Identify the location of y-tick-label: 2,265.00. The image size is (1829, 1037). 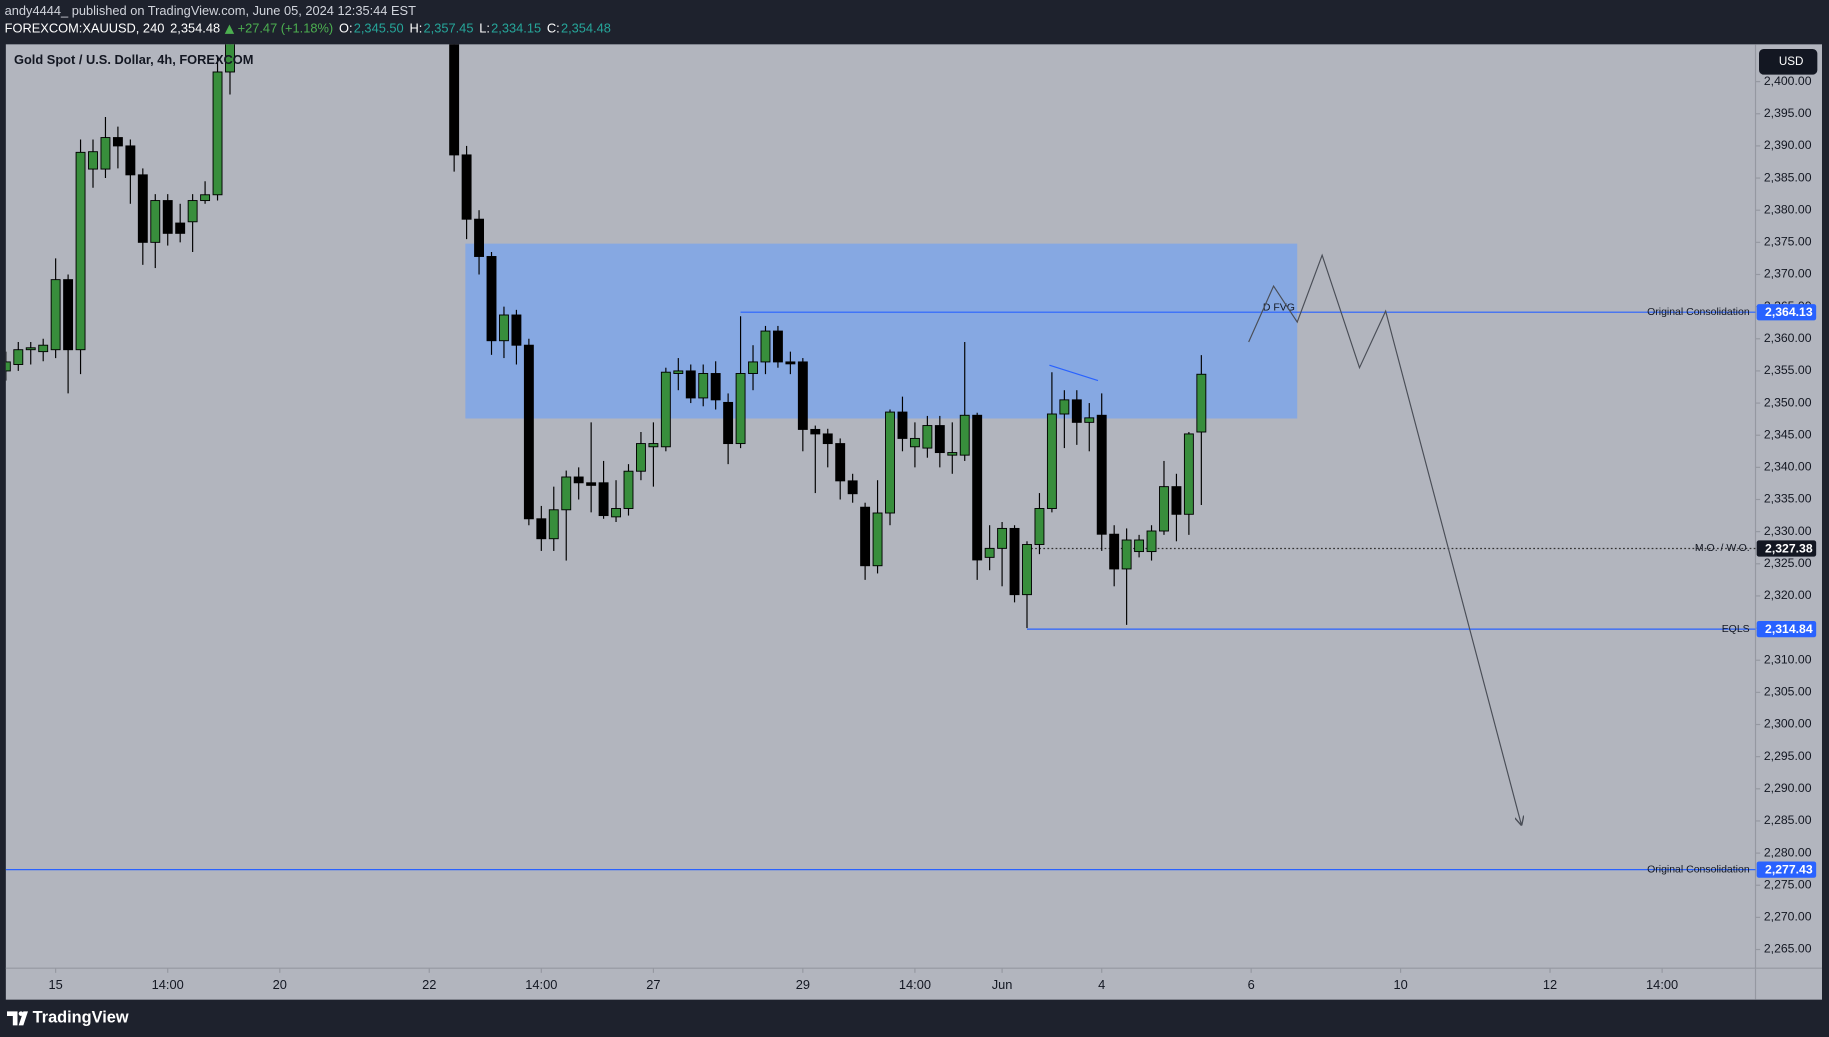
(1788, 949).